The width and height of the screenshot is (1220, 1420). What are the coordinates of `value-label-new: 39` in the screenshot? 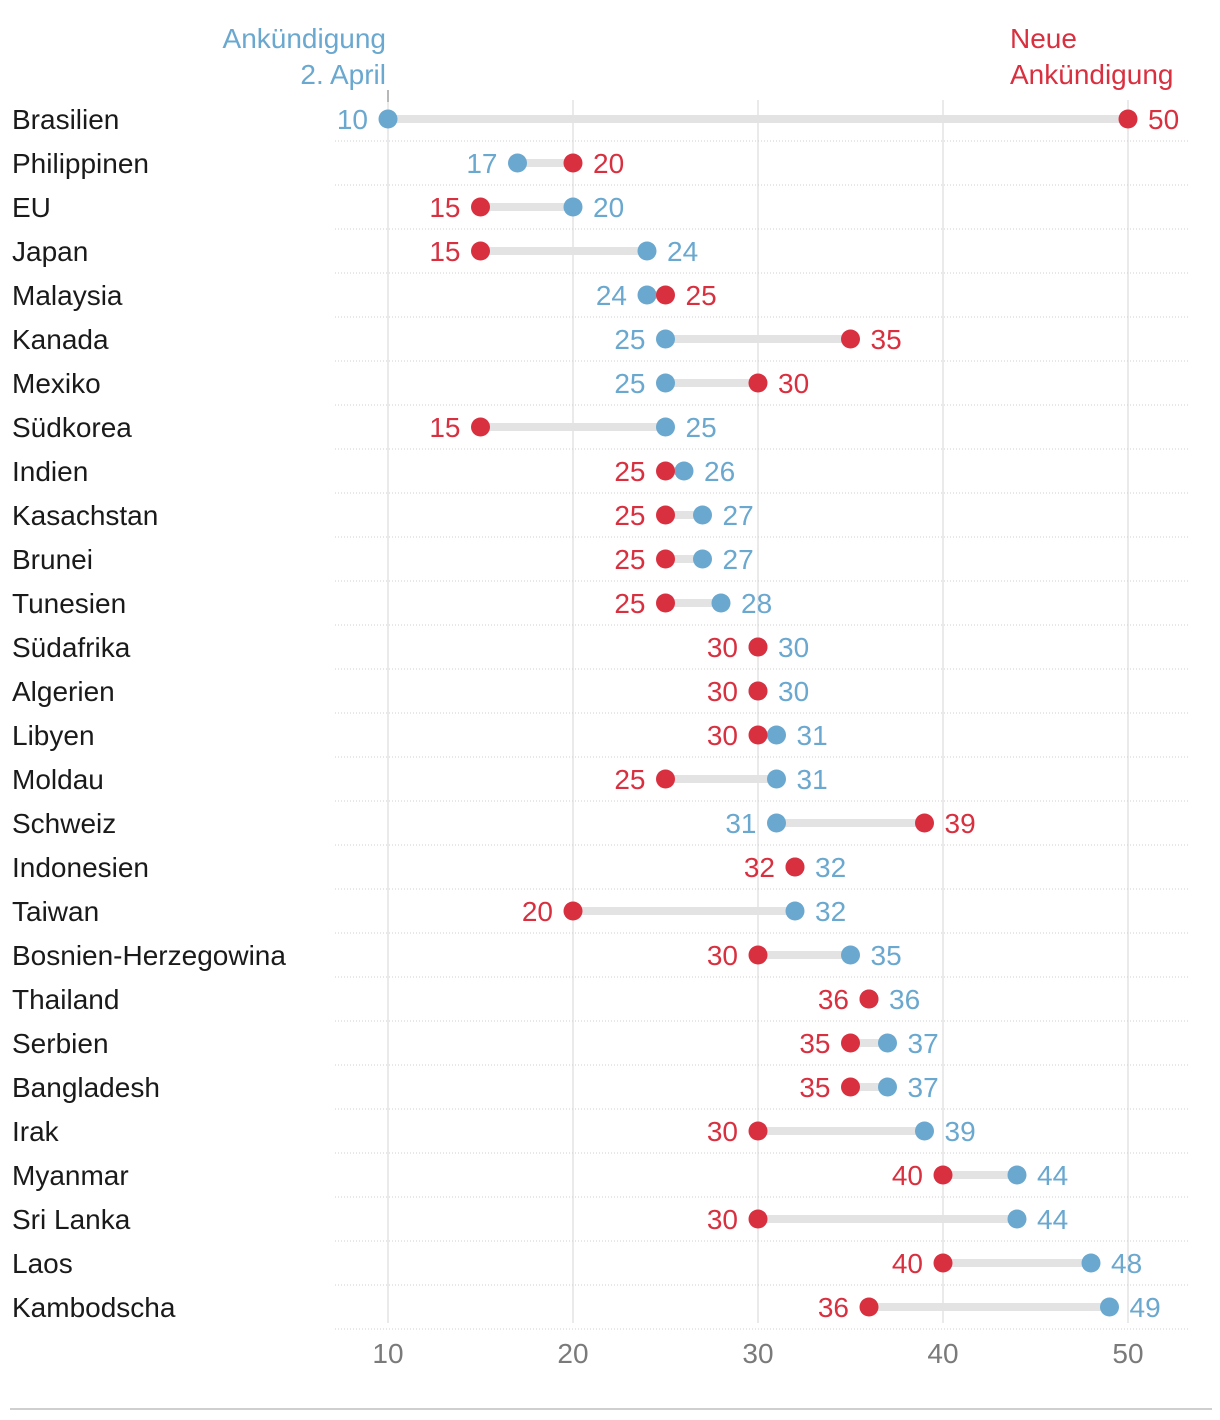 It's located at (960, 823).